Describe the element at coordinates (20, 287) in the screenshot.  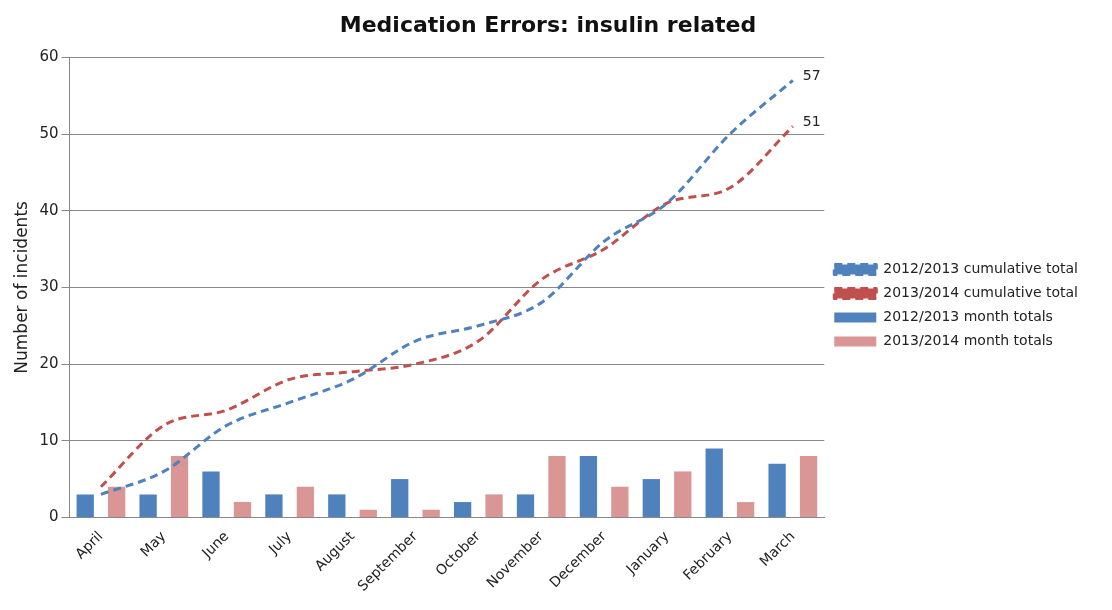
I see `y-axis-title: Number of incidents` at that location.